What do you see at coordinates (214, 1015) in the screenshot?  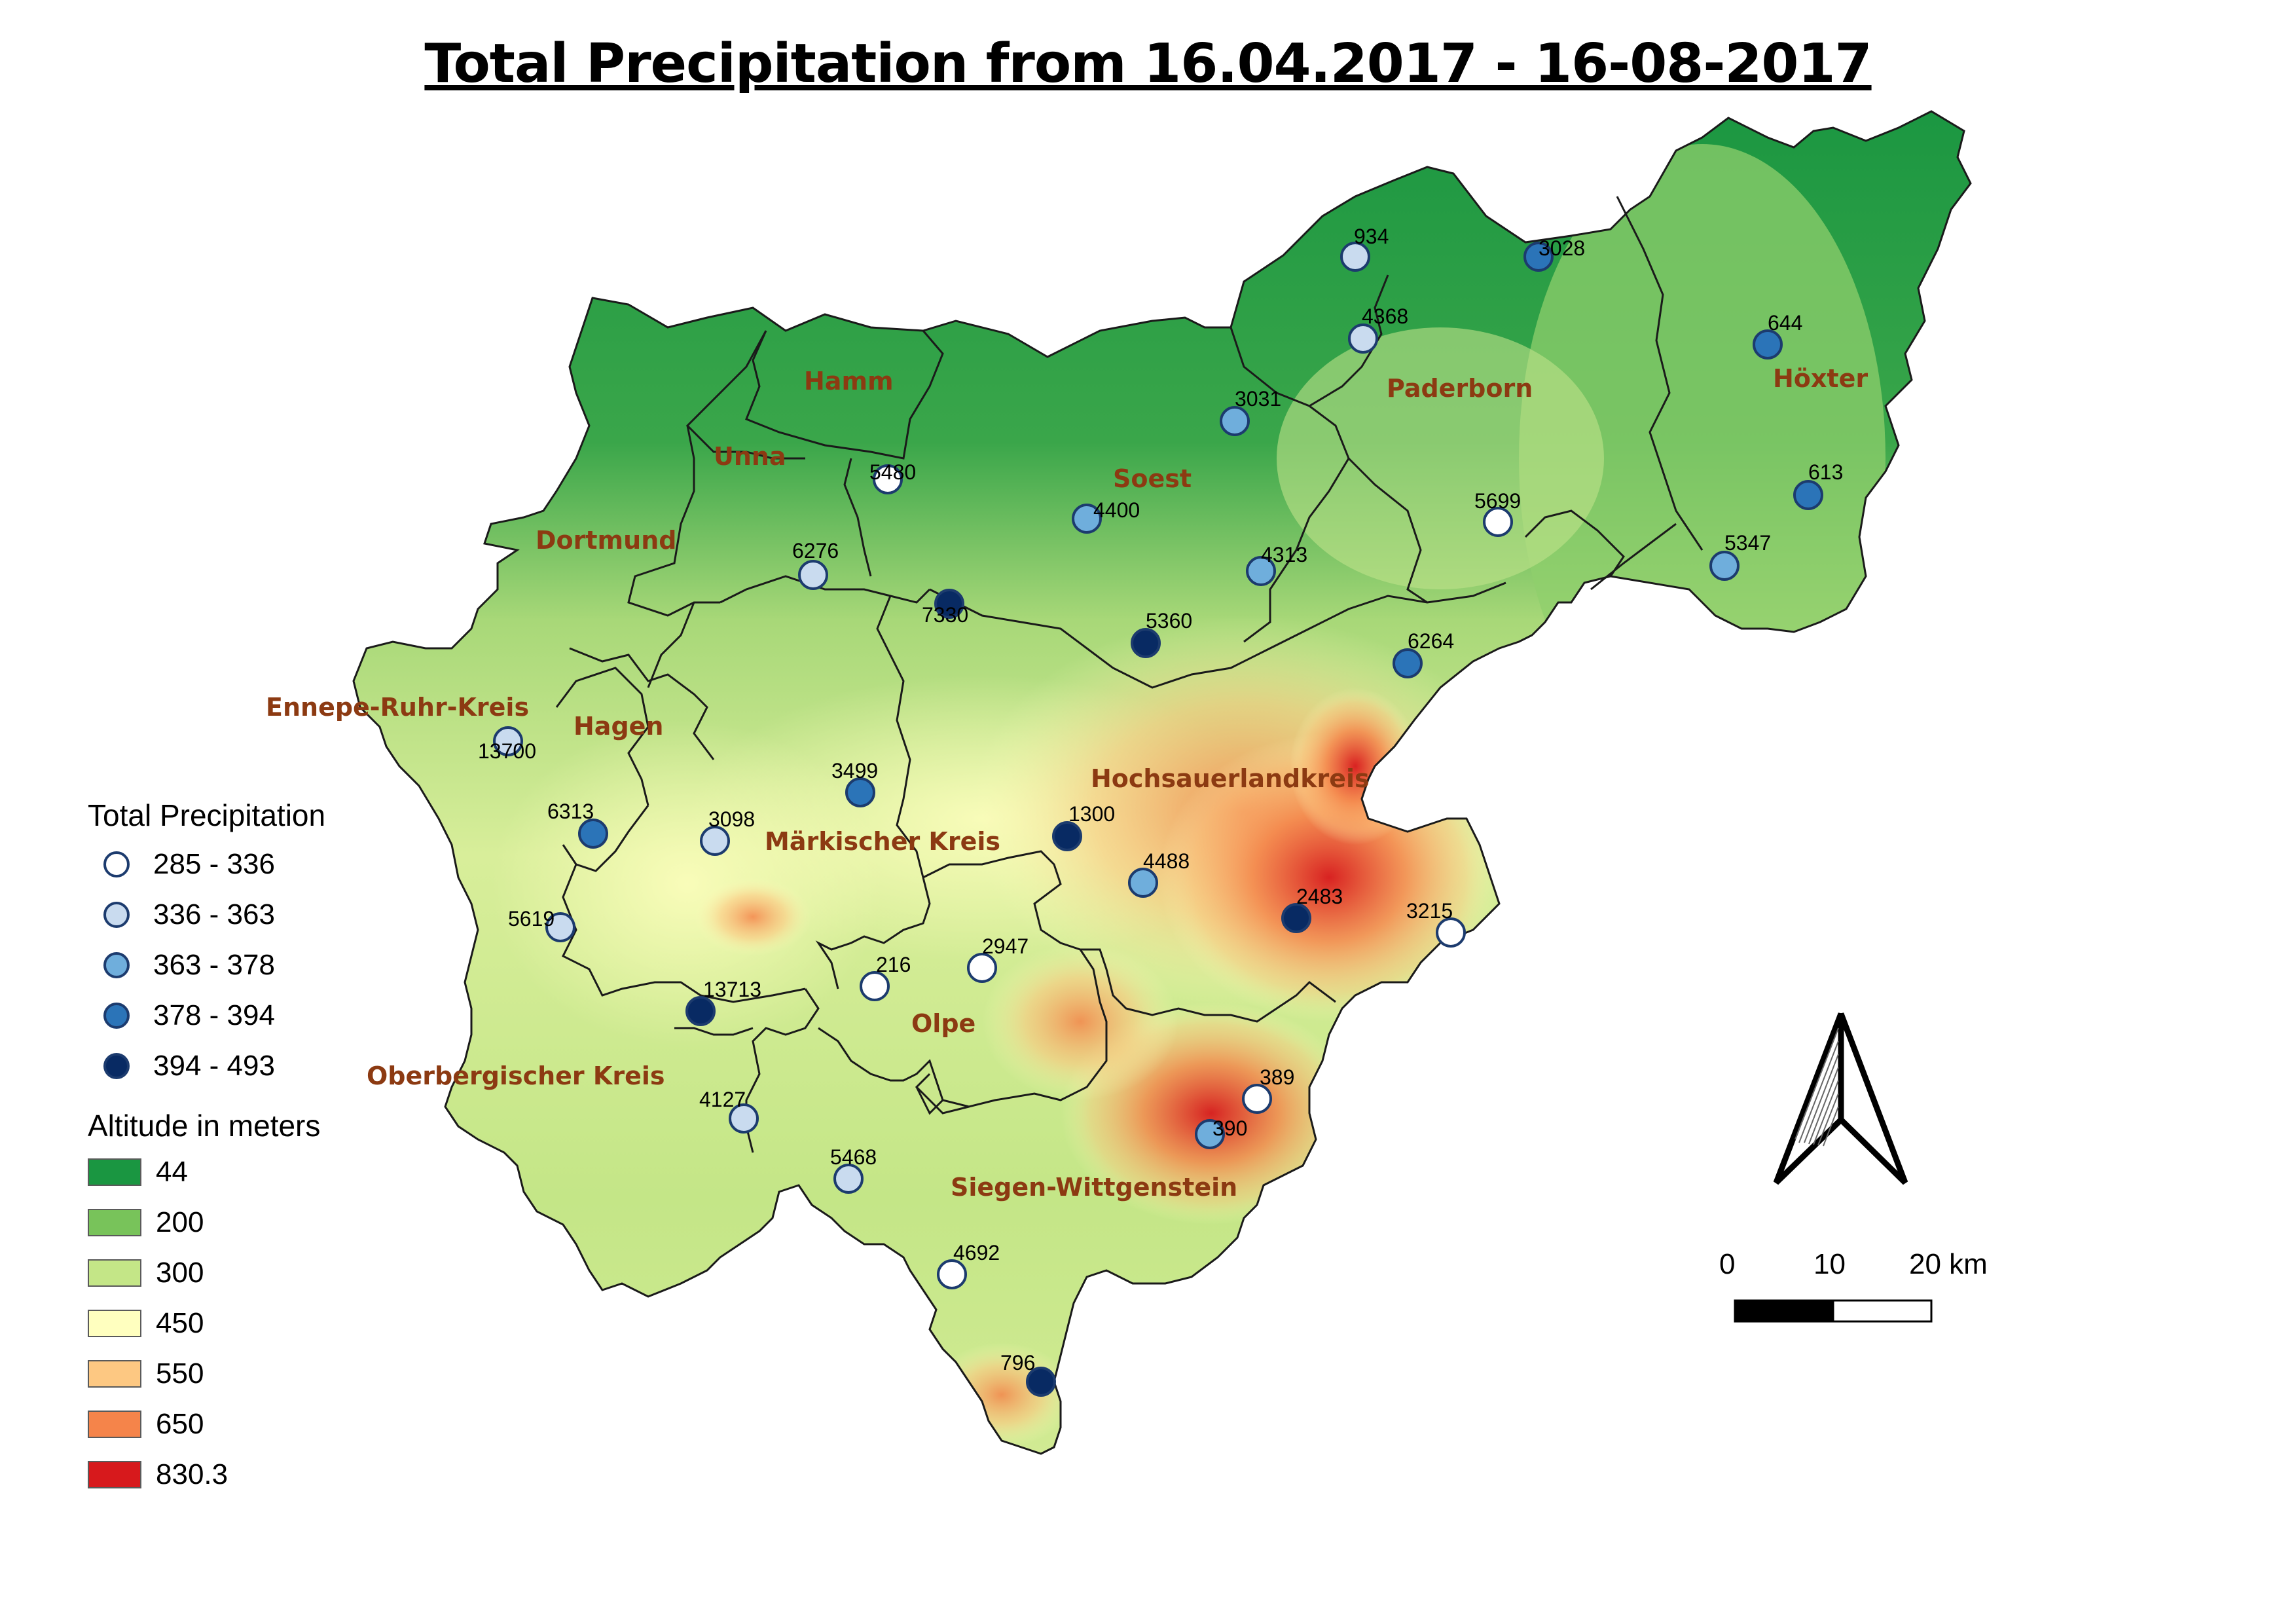 I see `precipitation-legend-label: 378 - 394` at bounding box center [214, 1015].